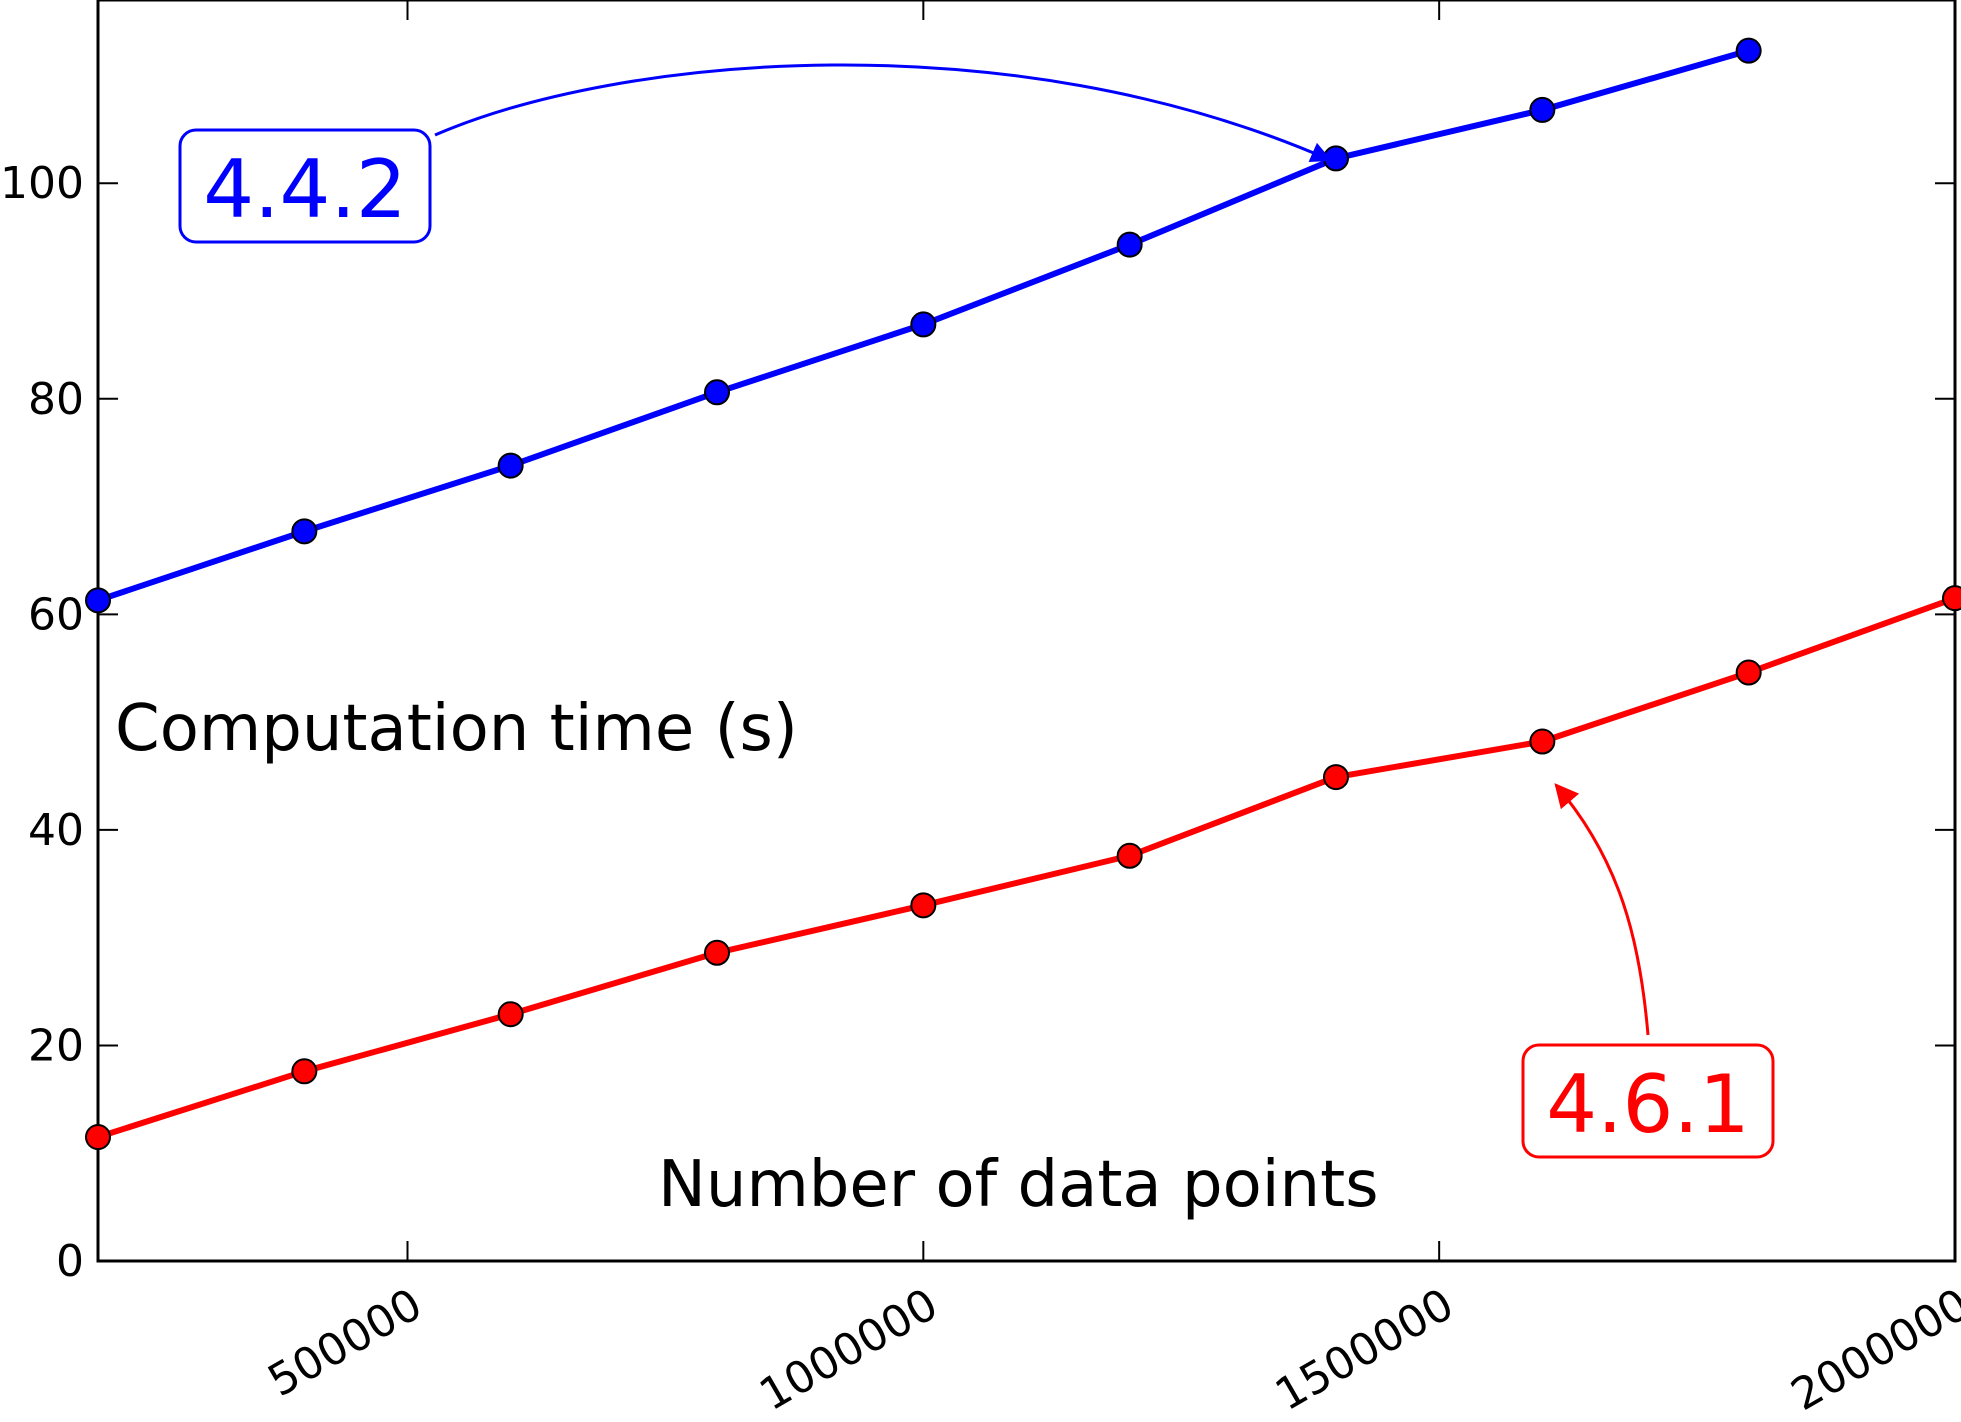 The height and width of the screenshot is (1422, 1961). Describe the element at coordinates (1018, 1185) in the screenshot. I see `x-axis-title: Number of data points` at that location.